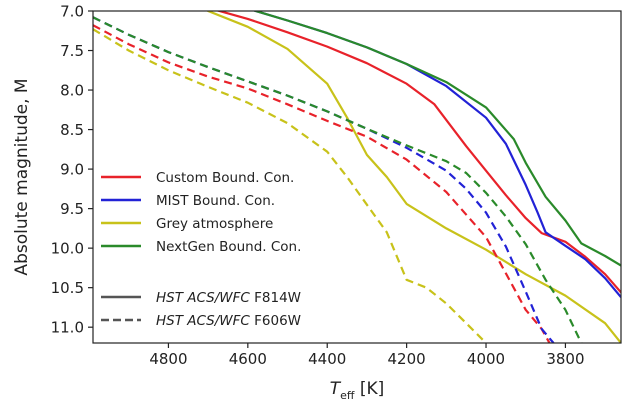 The height and width of the screenshot is (403, 639). I want to click on legend-label-f606w-suffix: F606W, so click(275, 321).